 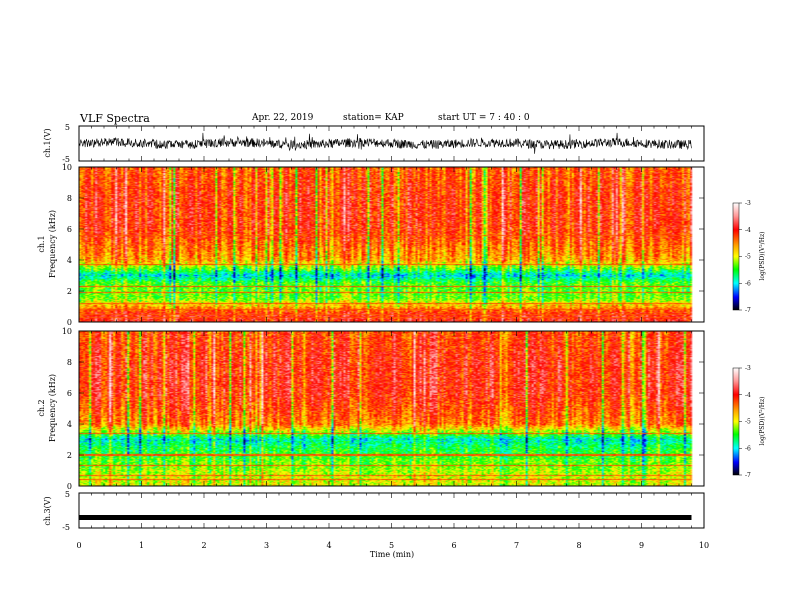 I want to click on time-tick-label: 4, so click(x=328, y=545).